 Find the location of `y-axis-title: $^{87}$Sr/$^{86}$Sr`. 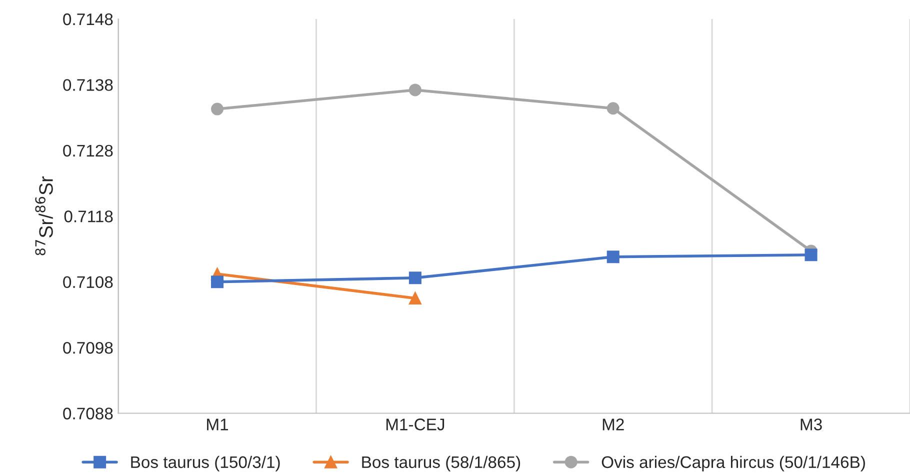

y-axis-title: $^{87}$Sr/$^{86}$Sr is located at coordinates (44, 216).